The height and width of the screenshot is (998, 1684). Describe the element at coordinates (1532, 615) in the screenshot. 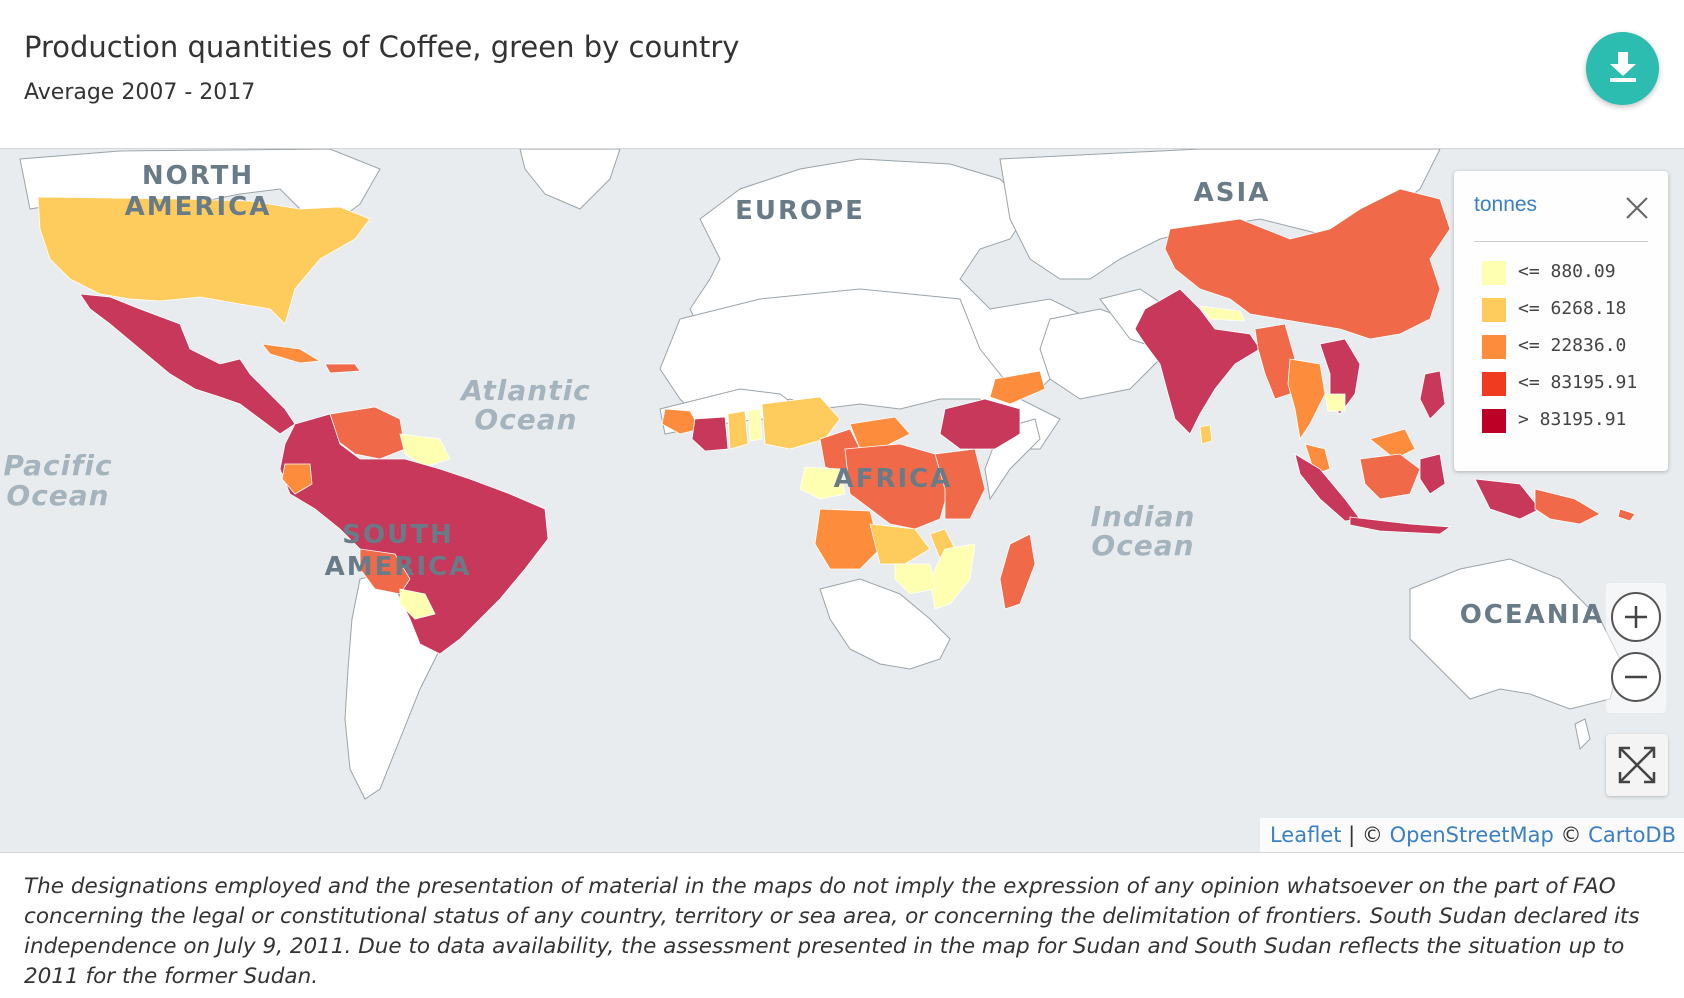

I see `label-oceania: OCEANIA` at that location.